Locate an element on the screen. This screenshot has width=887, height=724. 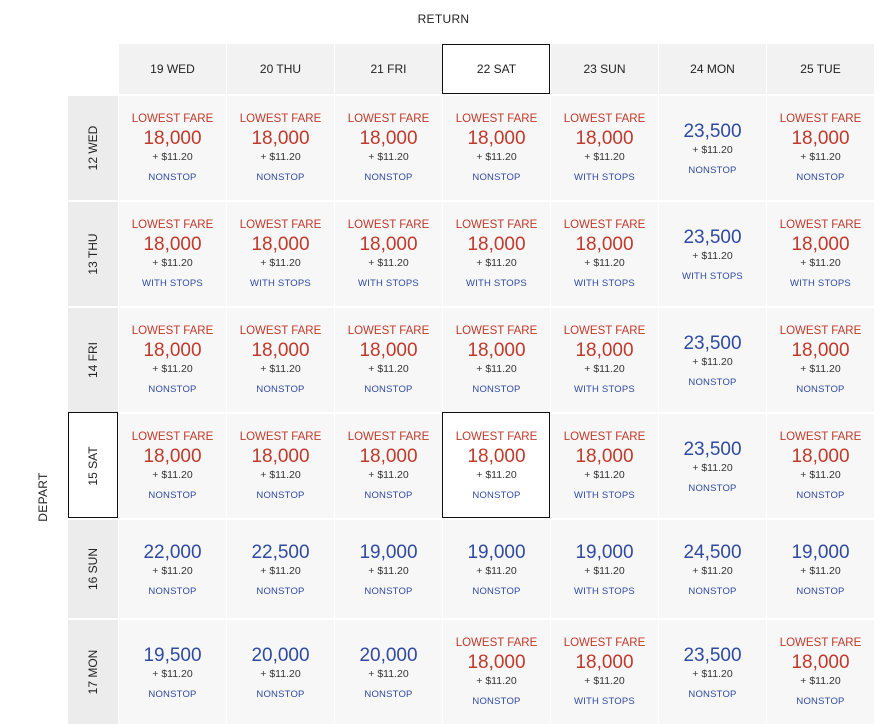
return-date-header: 23 SUN is located at coordinates (604, 69).